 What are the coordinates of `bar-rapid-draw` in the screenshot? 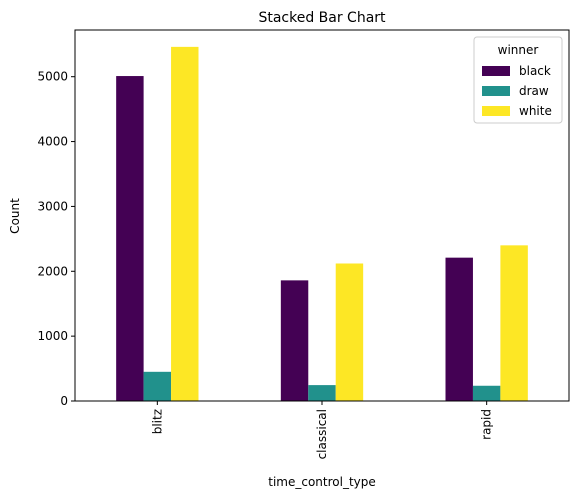 It's located at (486, 393).